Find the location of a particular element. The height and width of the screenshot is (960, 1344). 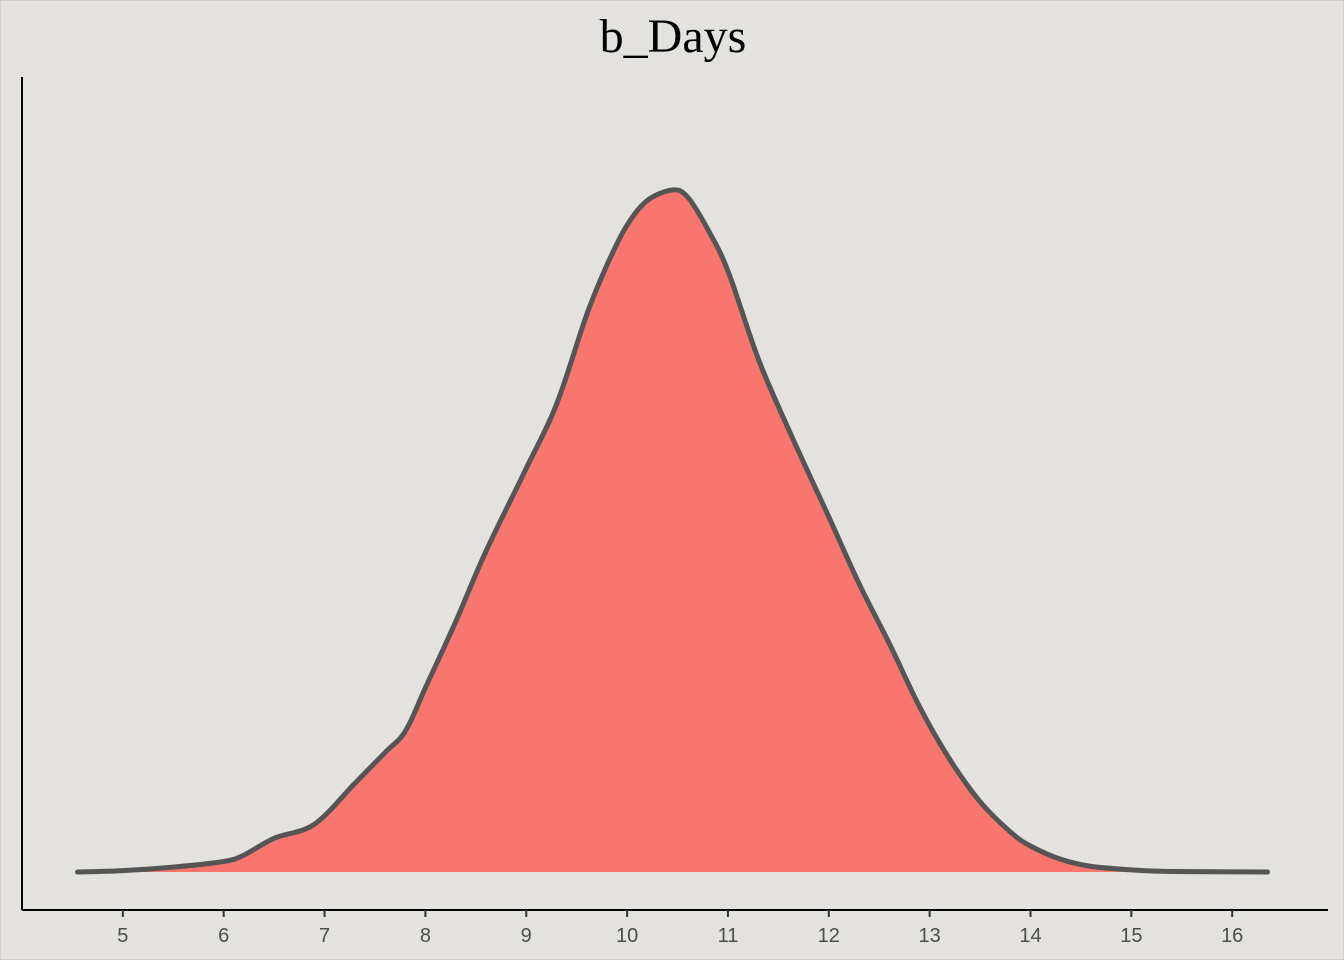

x-tick-label: 8 is located at coordinates (425, 936).